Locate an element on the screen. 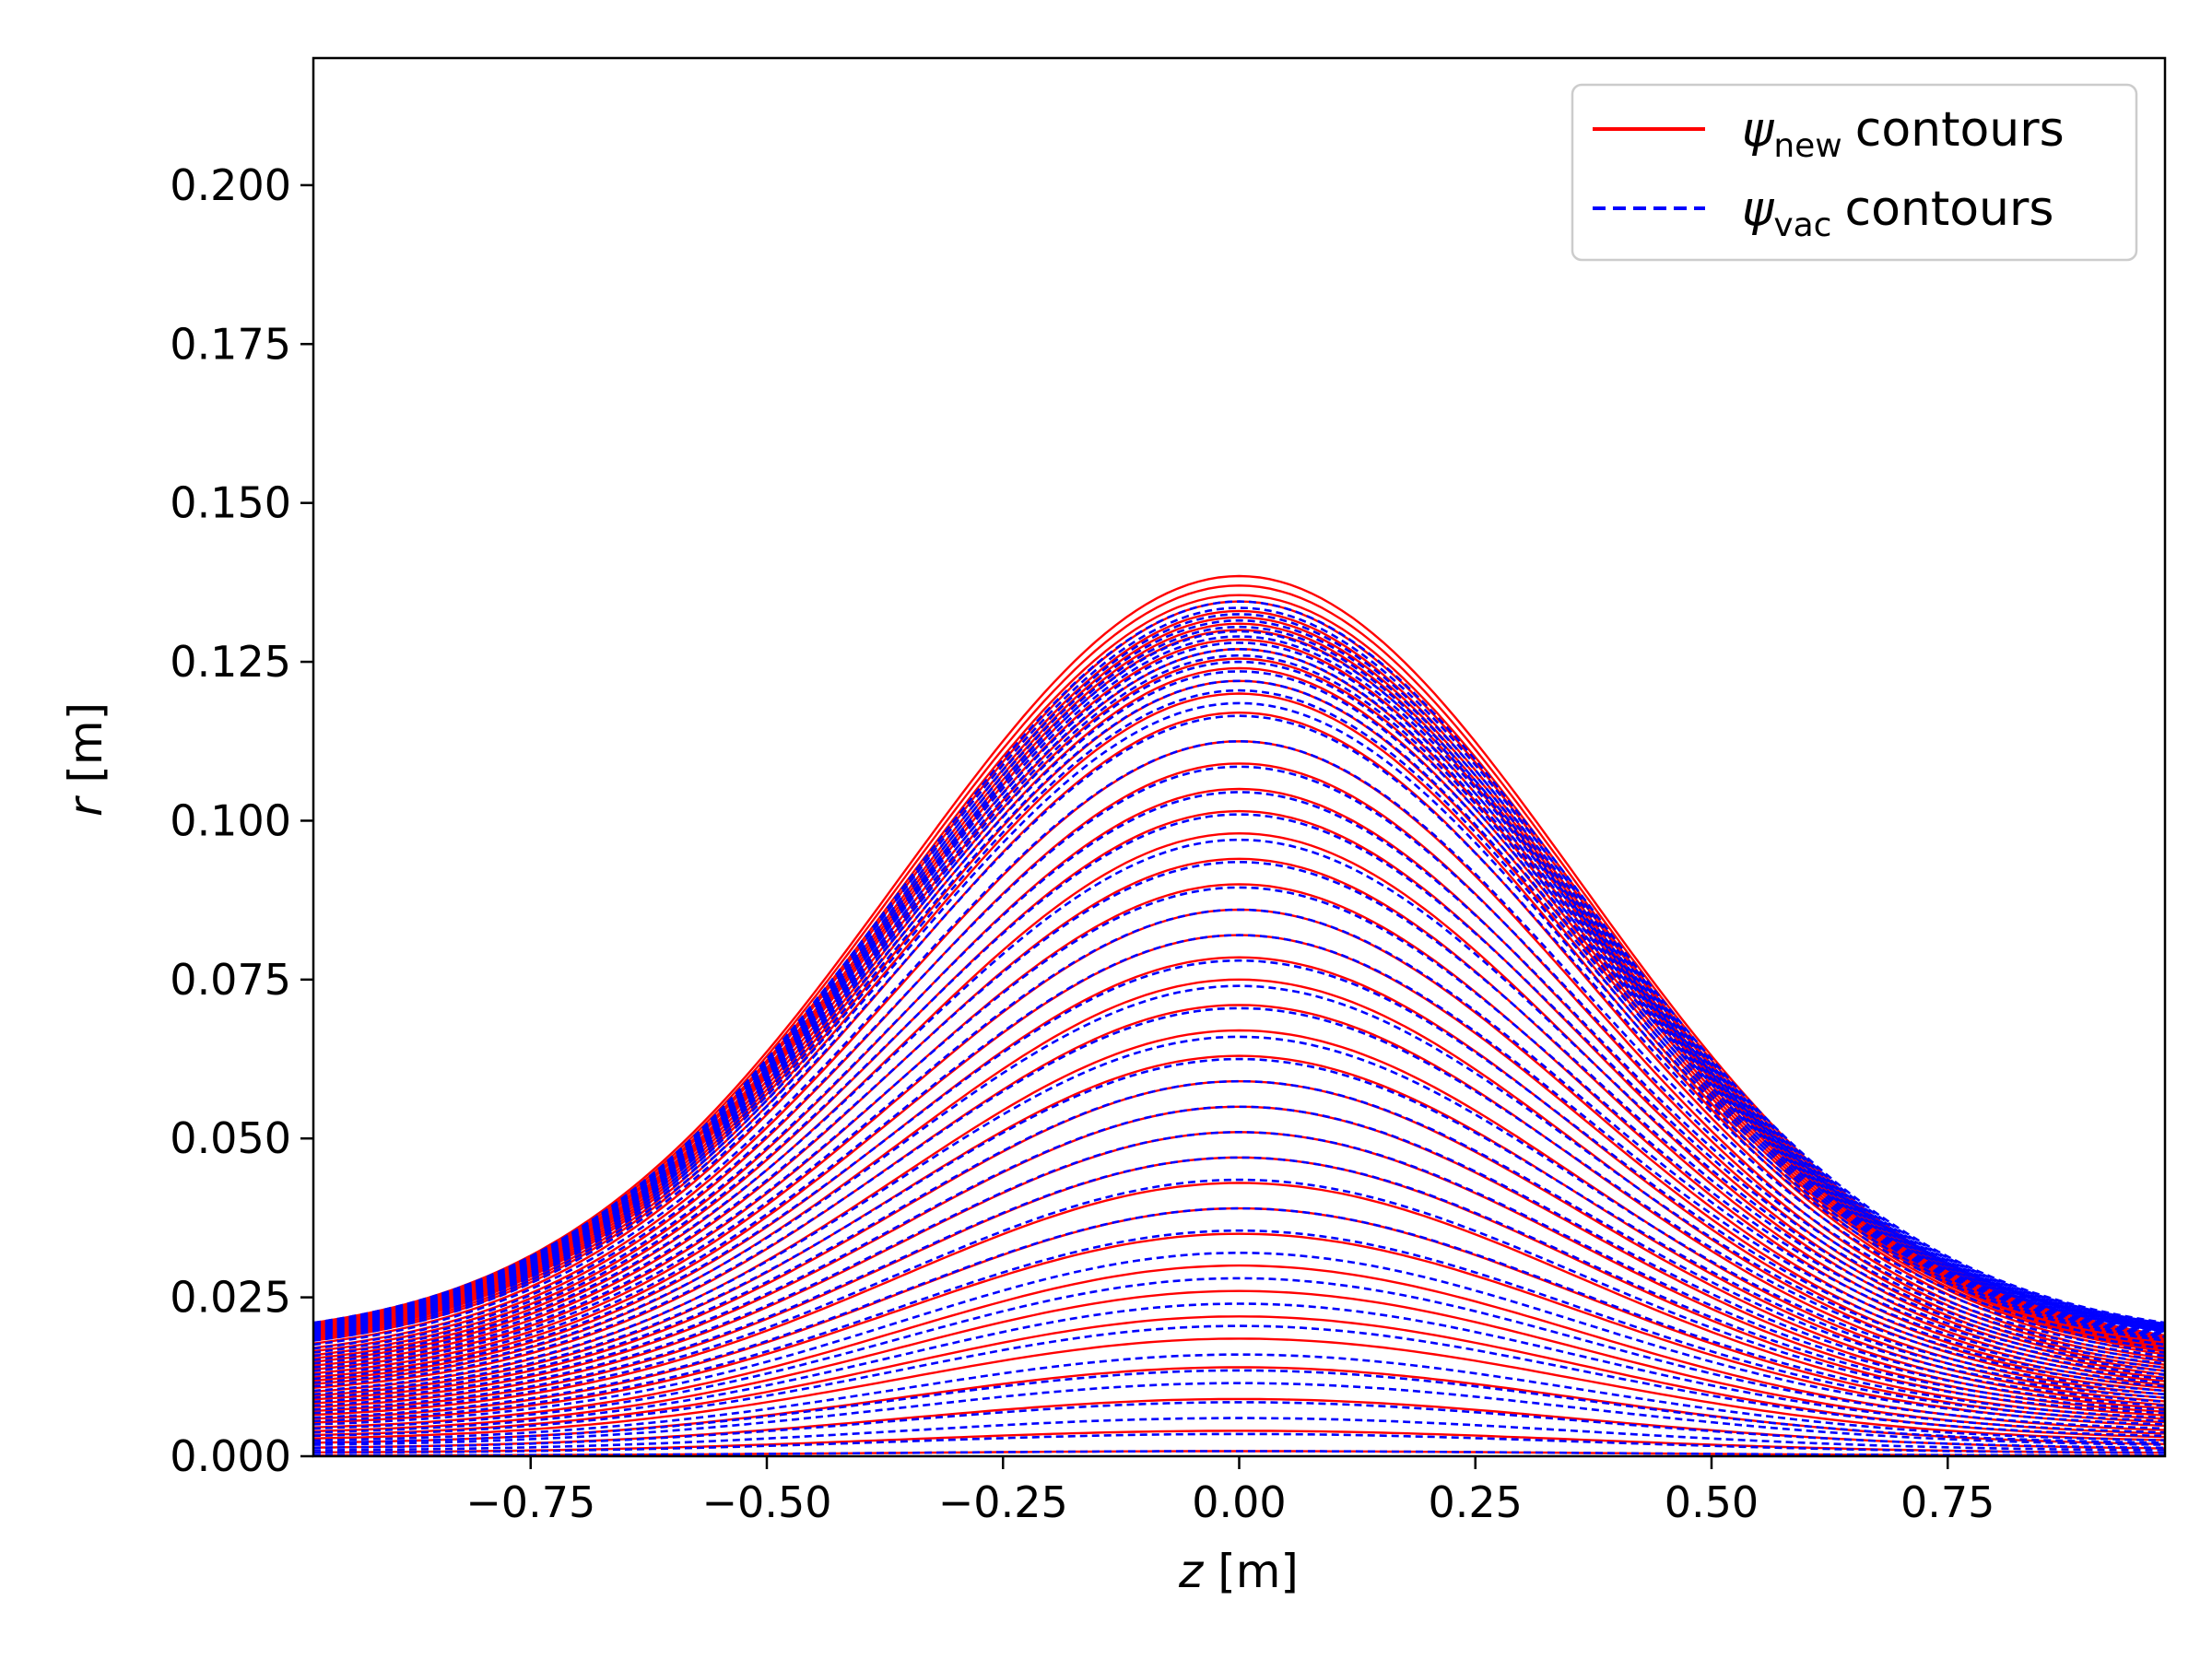 The height and width of the screenshot is (1659, 2212). x-tick-label: −0.75 is located at coordinates (530, 1502).